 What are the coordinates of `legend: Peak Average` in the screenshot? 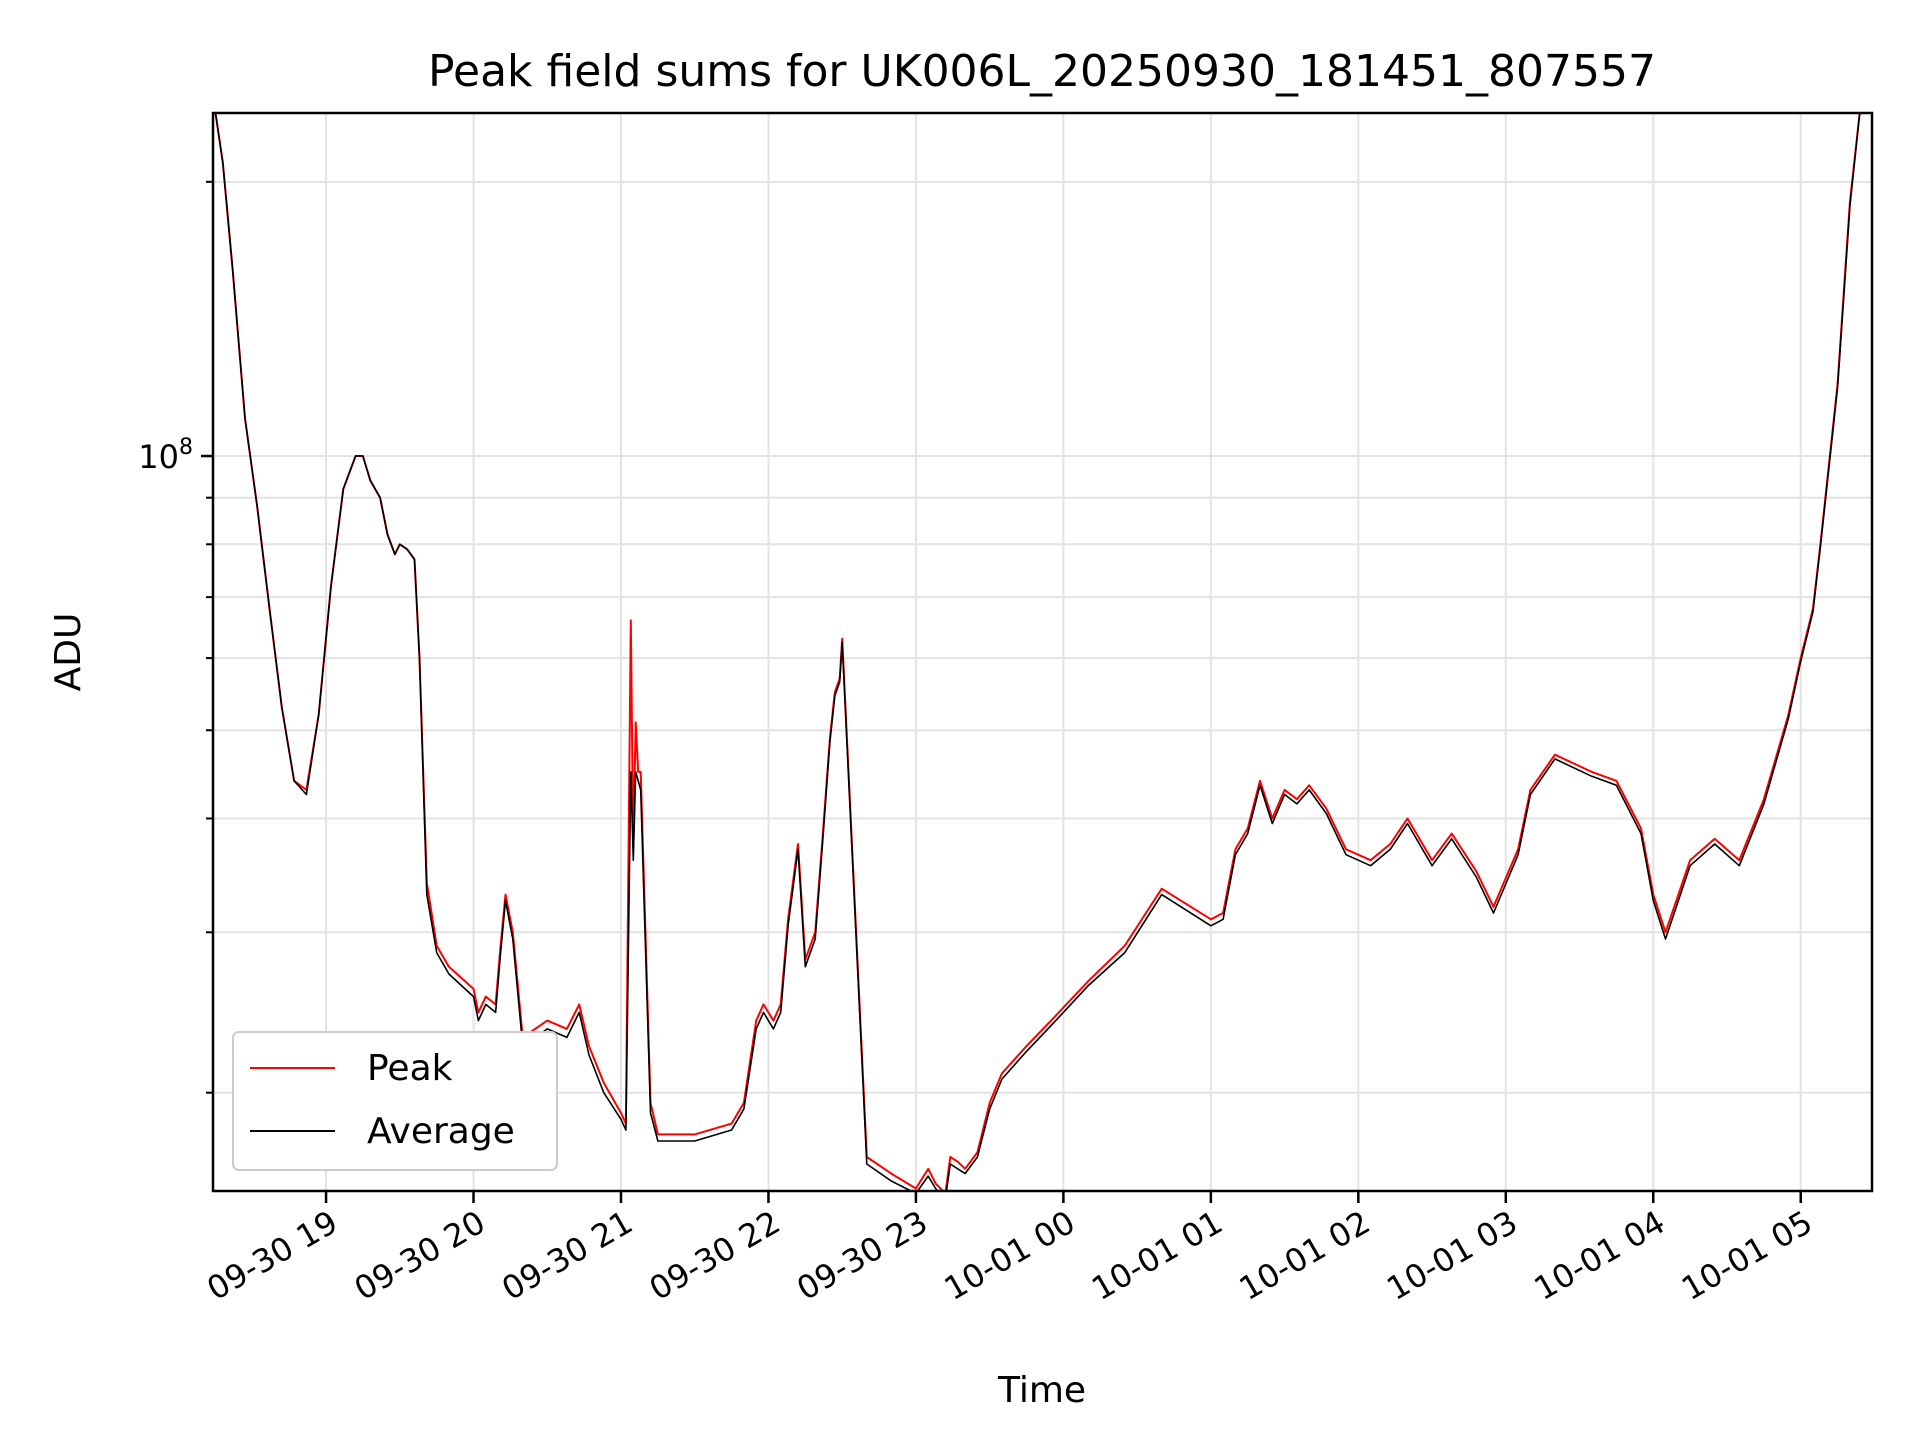 It's located at (395, 1101).